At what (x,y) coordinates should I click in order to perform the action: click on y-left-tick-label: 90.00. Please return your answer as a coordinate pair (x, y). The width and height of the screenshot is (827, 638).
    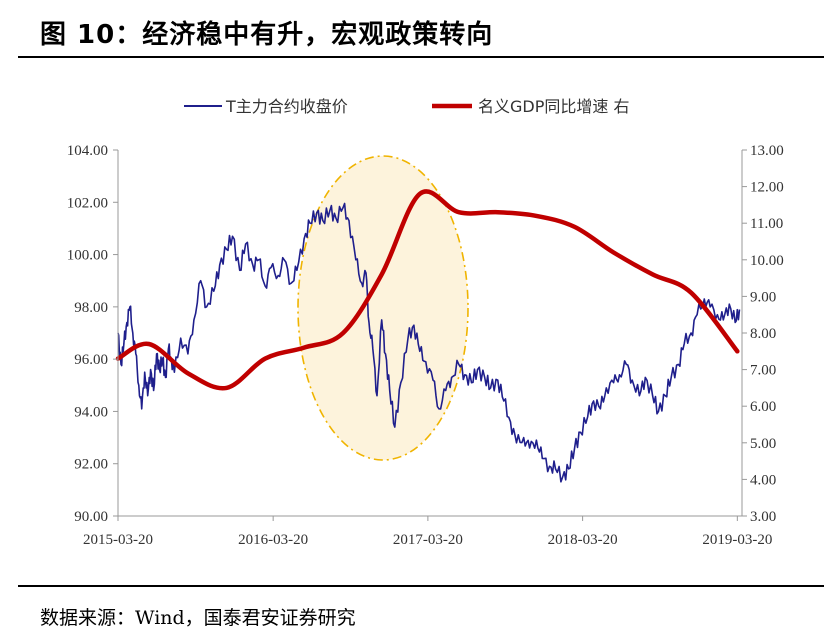
    Looking at the image, I should click on (91, 517).